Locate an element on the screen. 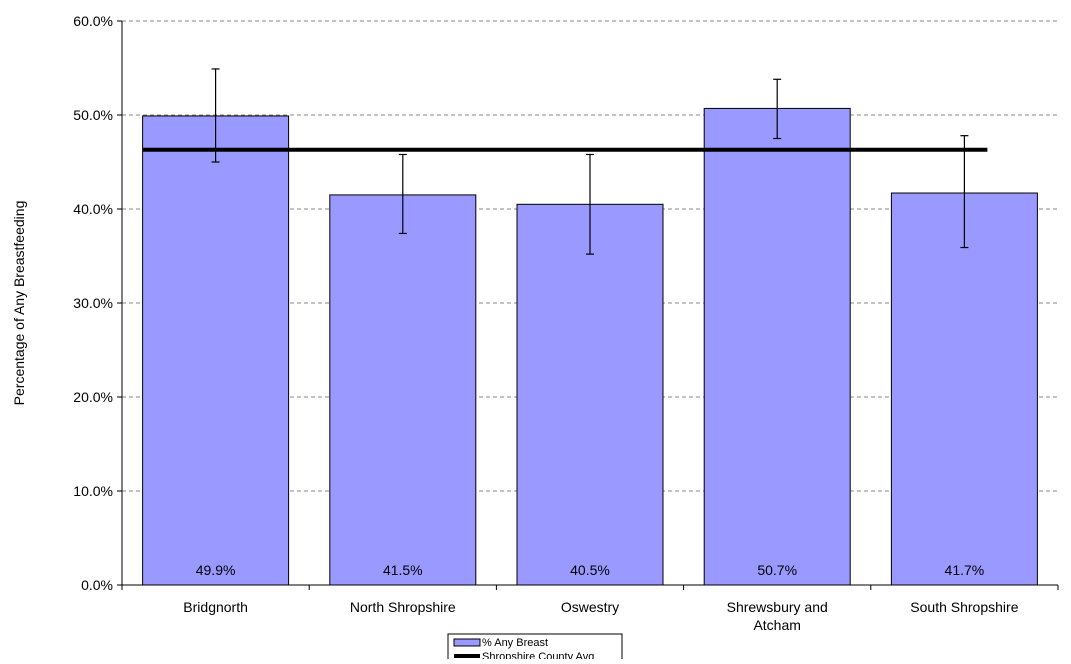  y-axis-label: Percentage of Any Breastfeeding is located at coordinates (19, 303).